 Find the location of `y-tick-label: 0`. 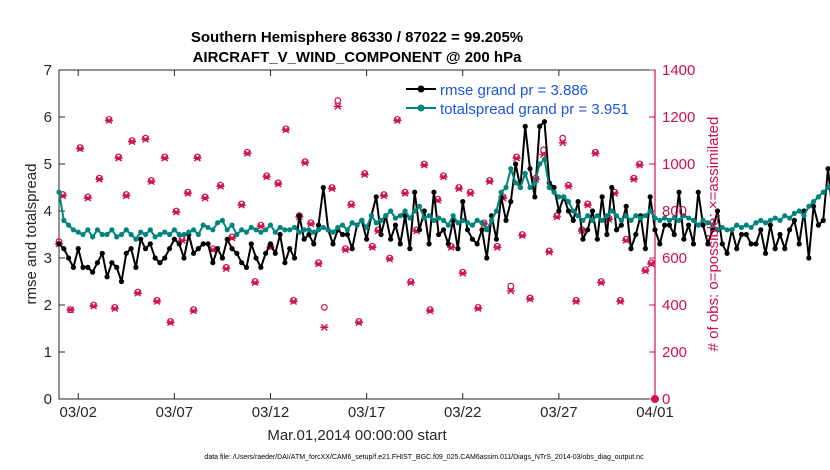

y-tick-label: 0 is located at coordinates (48, 399).